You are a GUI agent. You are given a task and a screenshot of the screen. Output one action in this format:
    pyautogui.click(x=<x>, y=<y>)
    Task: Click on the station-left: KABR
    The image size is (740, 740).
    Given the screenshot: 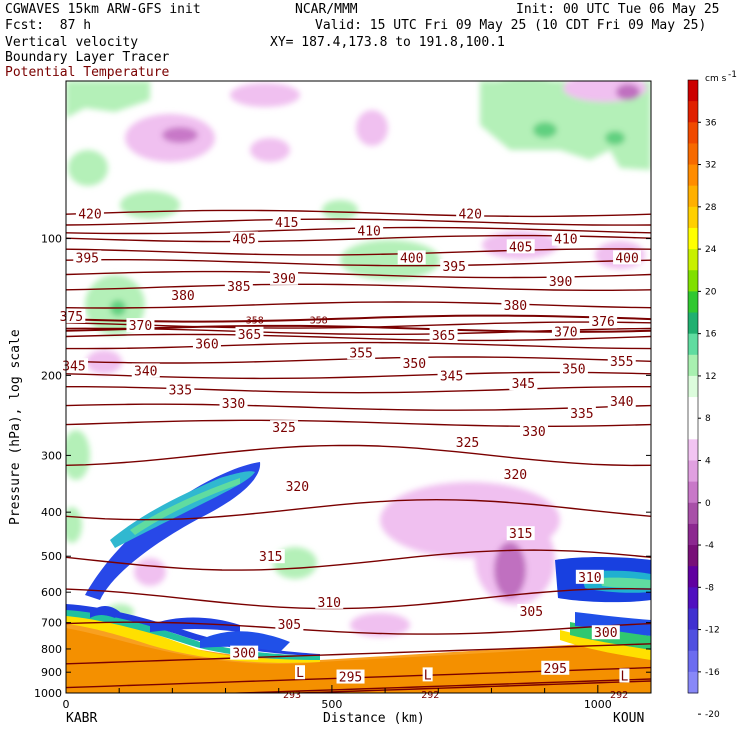 What is the action you would take?
    pyautogui.click(x=82, y=718)
    